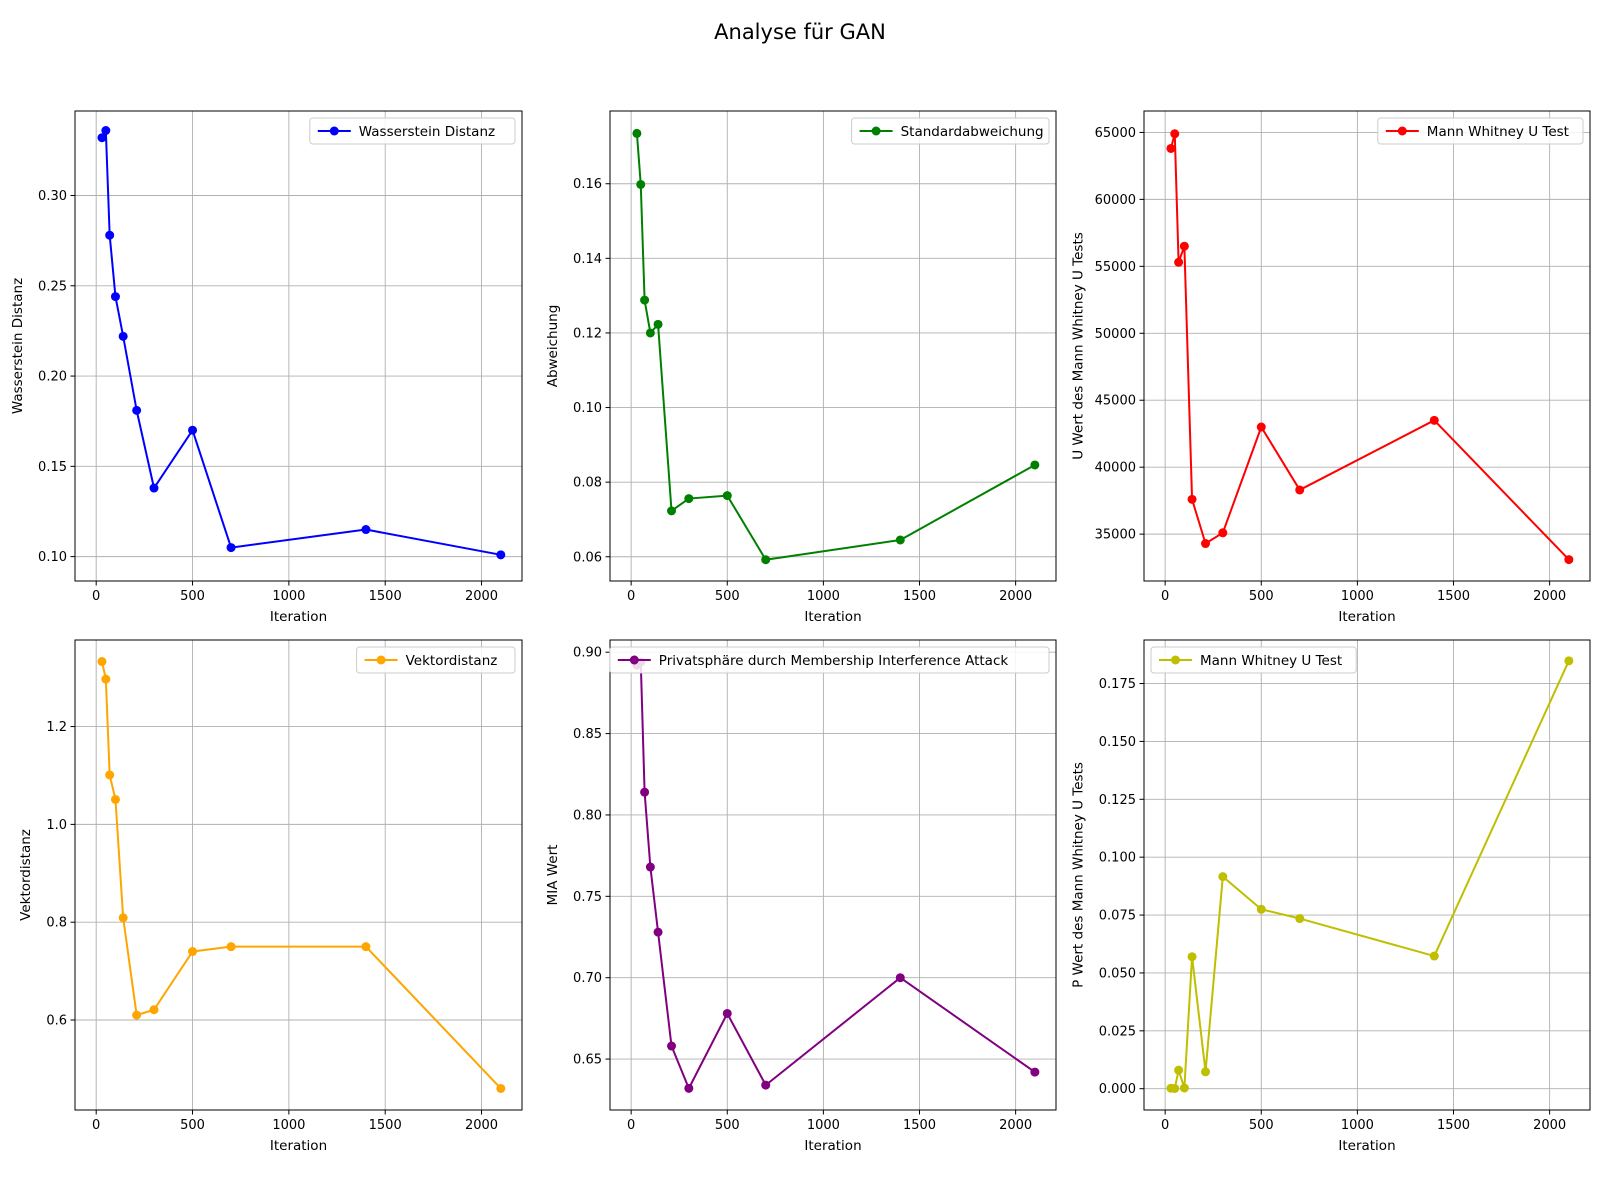 This screenshot has width=1600, height=1200. Describe the element at coordinates (1115, 401) in the screenshot. I see `y-tick-label: 45000` at that location.